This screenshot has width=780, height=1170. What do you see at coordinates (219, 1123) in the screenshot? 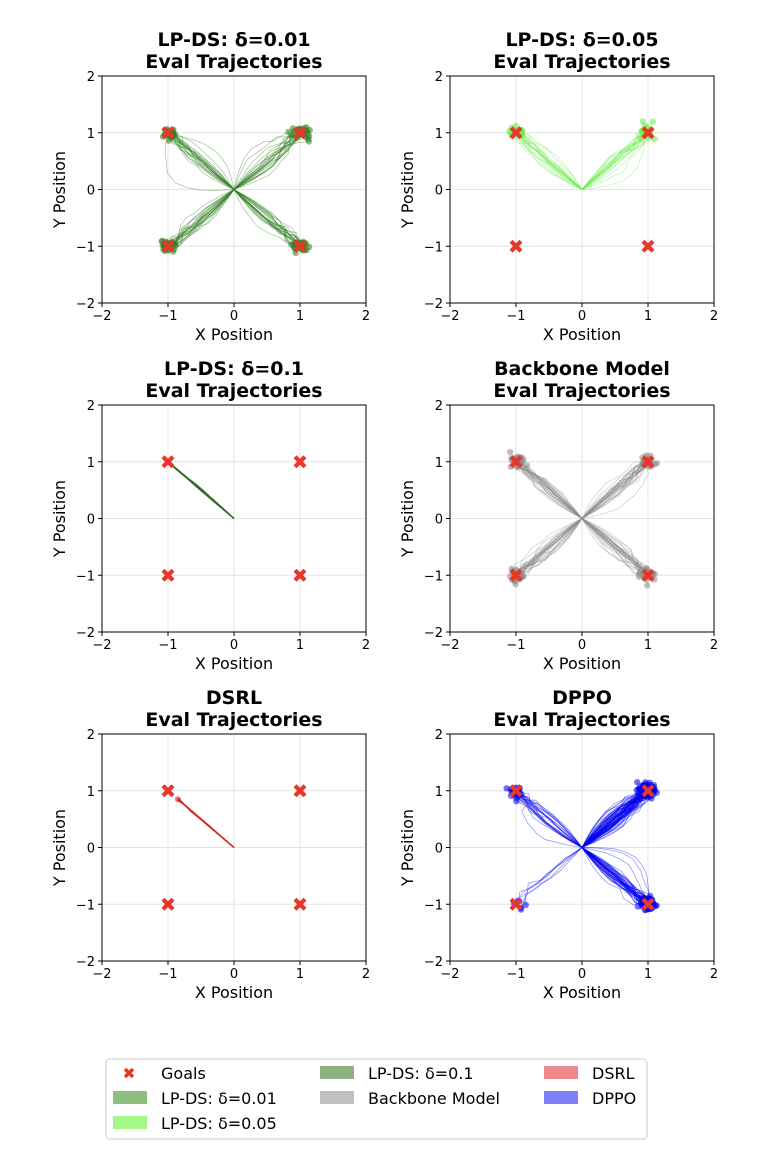
I see `legend-label: LP-DS: δ=0.05` at bounding box center [219, 1123].